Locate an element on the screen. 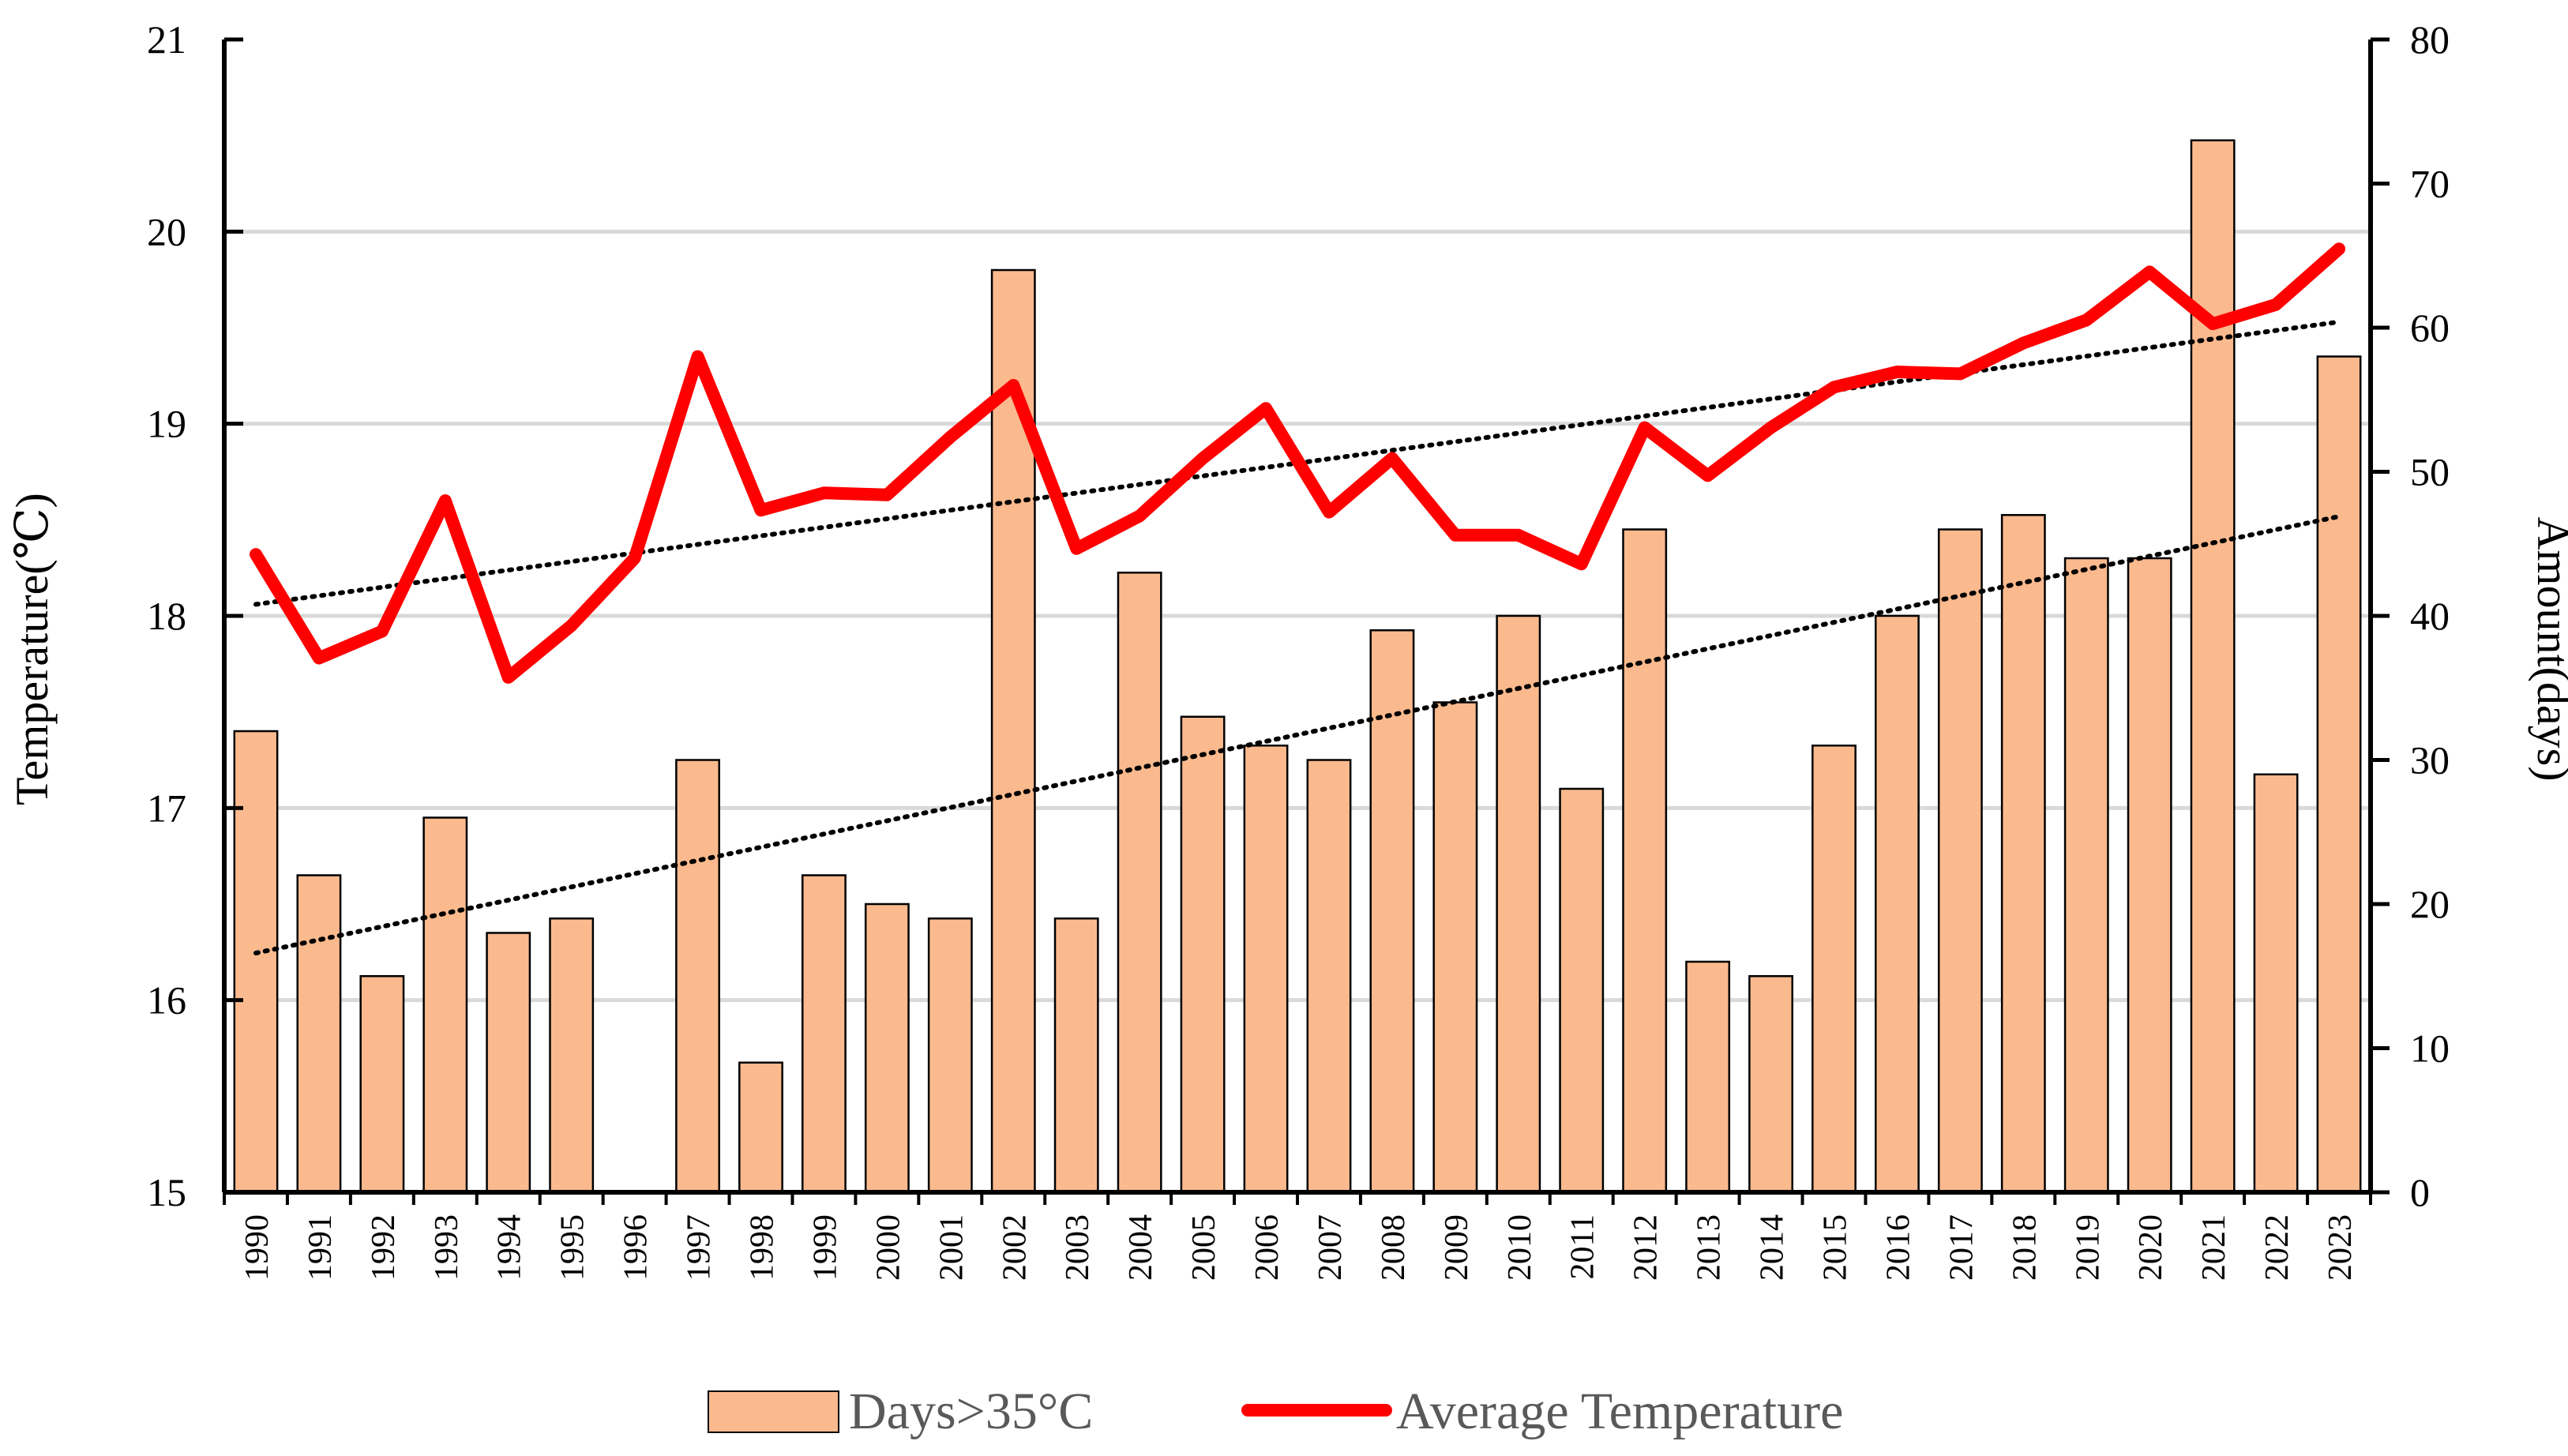 This screenshot has width=2568, height=1456. right-tick-label-50: 50 is located at coordinates (2430, 472).